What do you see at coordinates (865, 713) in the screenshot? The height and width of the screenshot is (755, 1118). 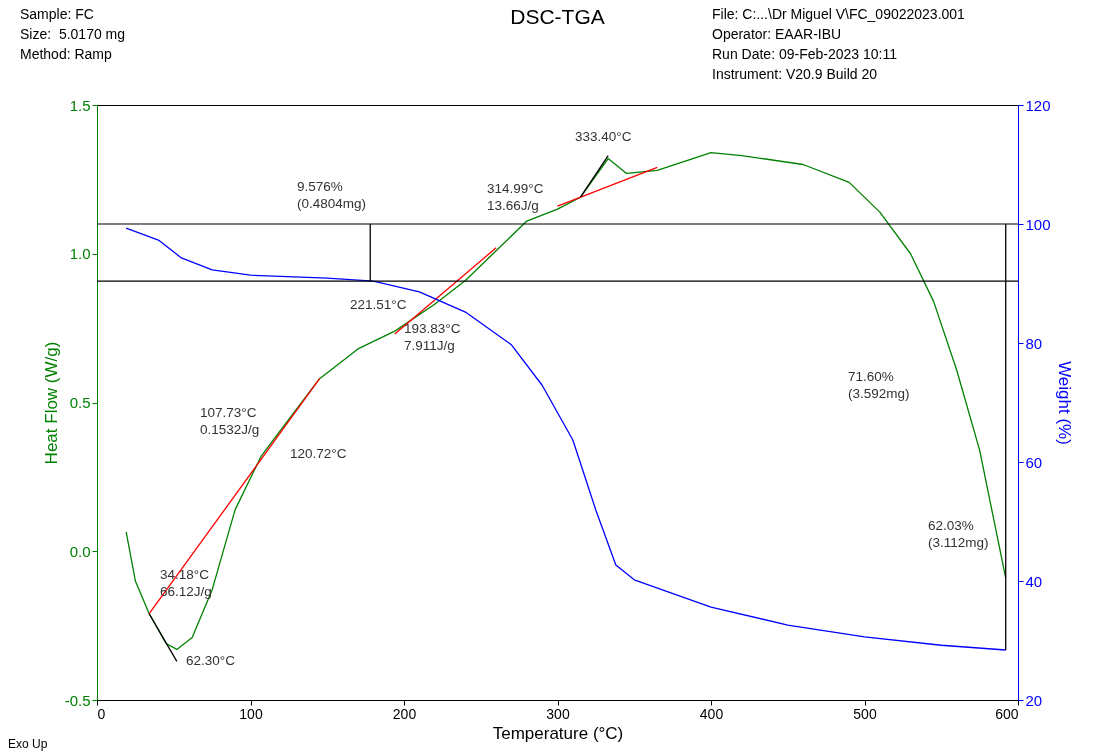 I see `x-tick-label: 500` at bounding box center [865, 713].